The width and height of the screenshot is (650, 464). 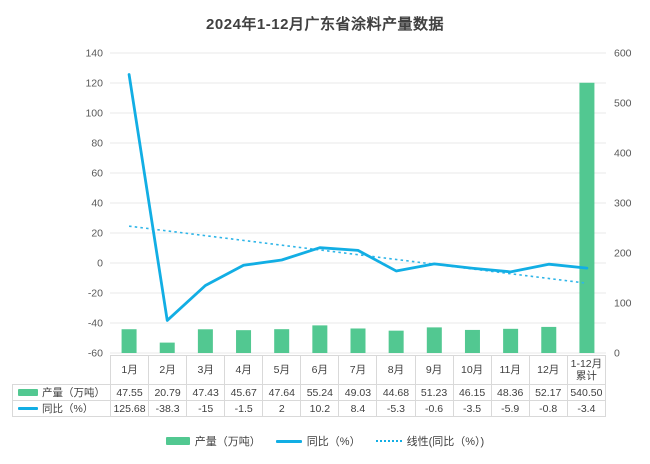 What do you see at coordinates (396, 370) in the screenshot?
I see `month-header-cell: 8月` at bounding box center [396, 370].